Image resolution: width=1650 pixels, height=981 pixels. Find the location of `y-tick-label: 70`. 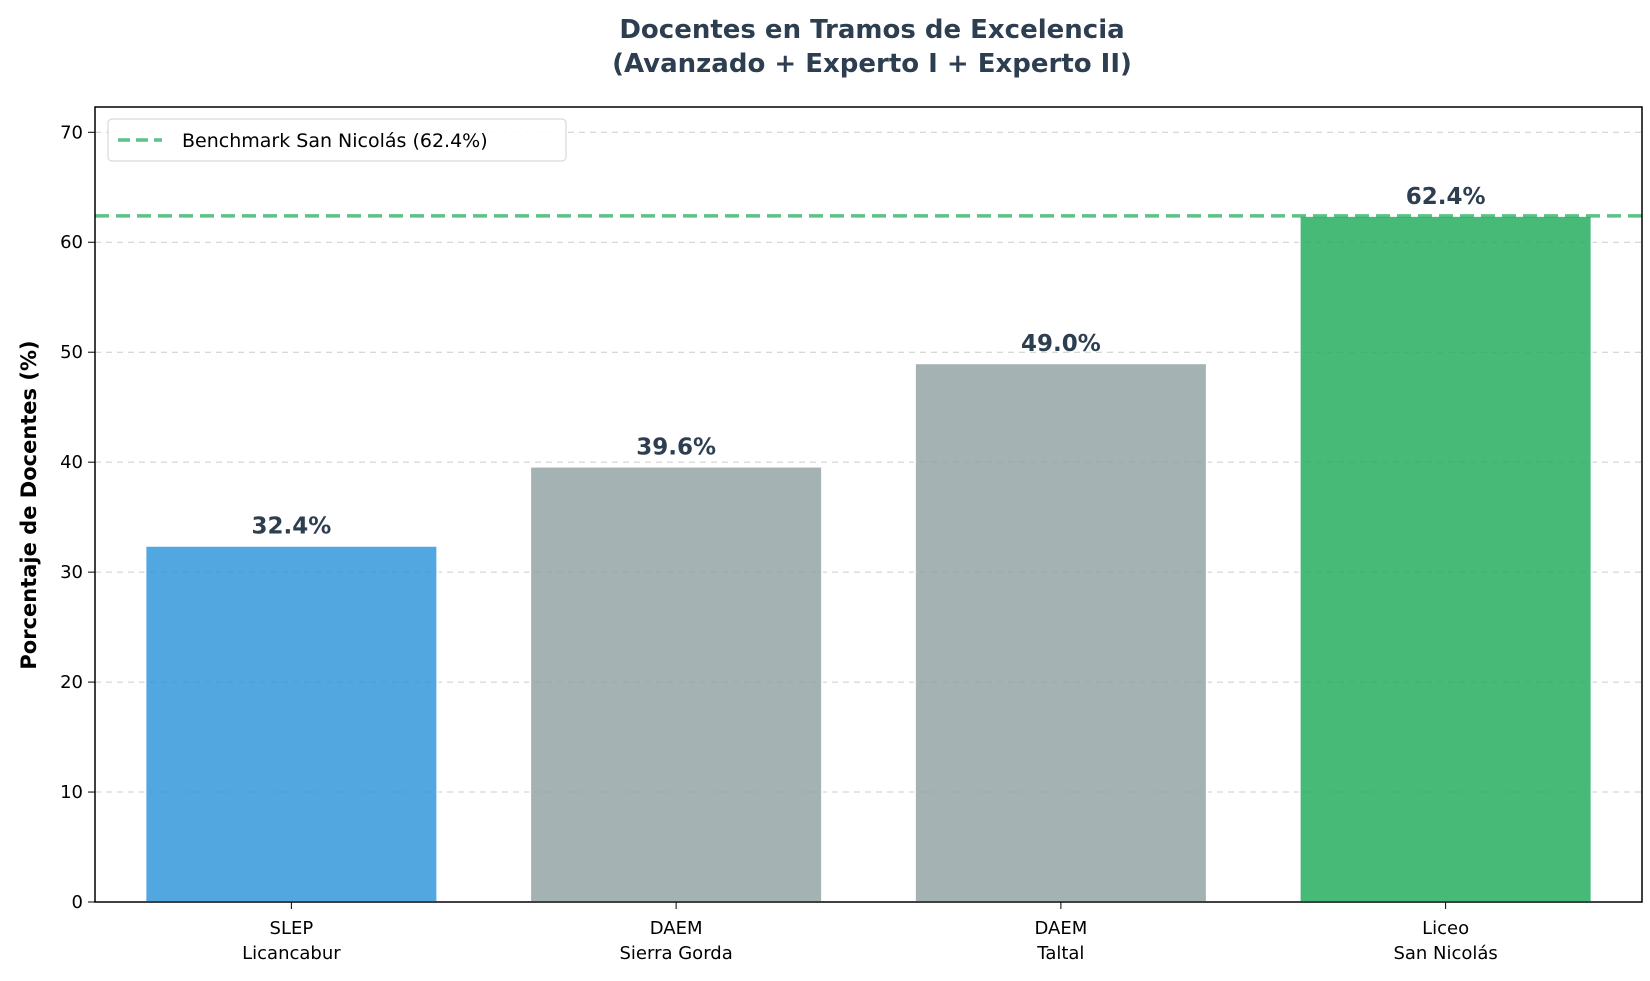

y-tick-label: 70 is located at coordinates (71, 132).